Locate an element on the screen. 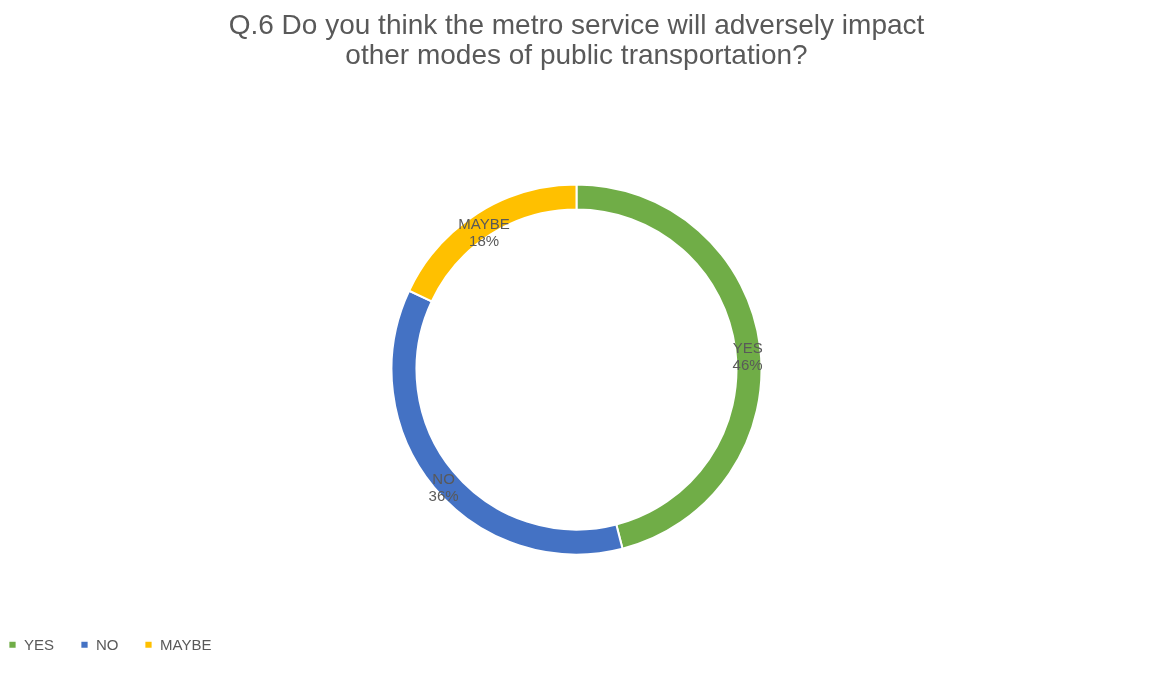  legend-label: NO is located at coordinates (107, 644).